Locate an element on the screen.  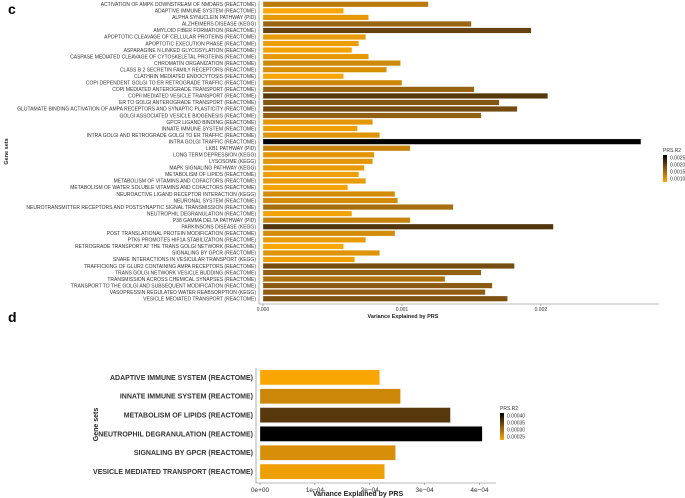
x-tick-label: 2e−04 is located at coordinates (370, 490).